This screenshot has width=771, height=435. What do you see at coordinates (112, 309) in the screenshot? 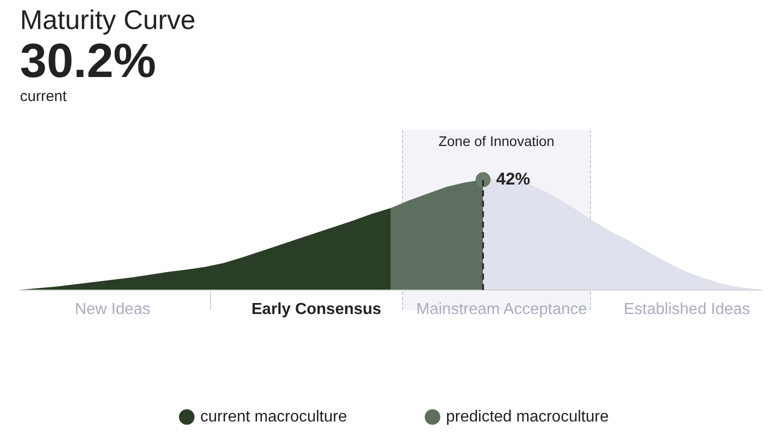
I see `x-tick-label: New Ideas` at bounding box center [112, 309].